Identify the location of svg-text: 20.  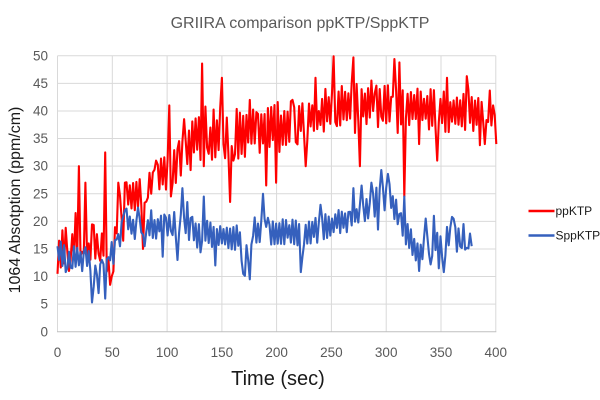
(40, 221).